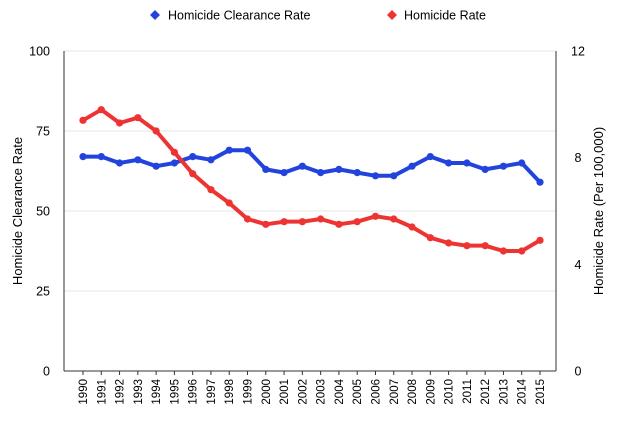 The height and width of the screenshot is (428, 620). Describe the element at coordinates (503, 166) in the screenshot. I see `point-clearance-2013` at that location.